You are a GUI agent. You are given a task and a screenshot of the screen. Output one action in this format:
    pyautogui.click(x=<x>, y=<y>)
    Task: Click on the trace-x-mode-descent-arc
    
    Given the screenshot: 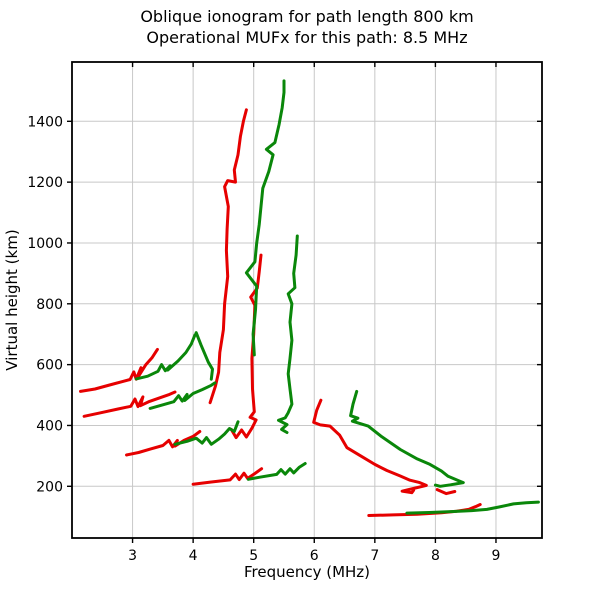 What is the action you would take?
    pyautogui.click(x=204, y=356)
    